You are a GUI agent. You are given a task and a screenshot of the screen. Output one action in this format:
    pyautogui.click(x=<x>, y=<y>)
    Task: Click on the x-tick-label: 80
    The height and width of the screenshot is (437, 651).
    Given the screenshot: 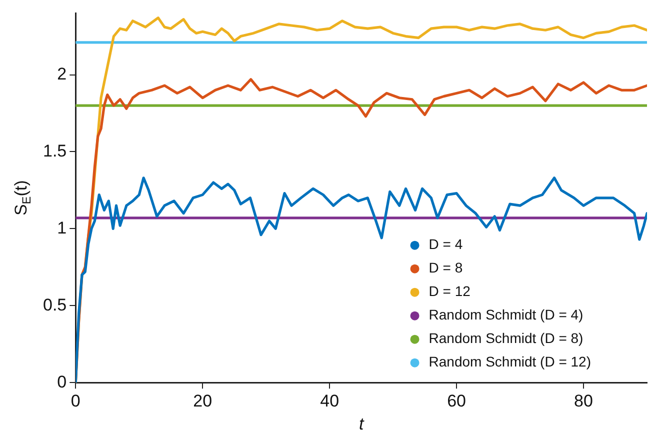 What is the action you would take?
    pyautogui.click(x=583, y=400)
    